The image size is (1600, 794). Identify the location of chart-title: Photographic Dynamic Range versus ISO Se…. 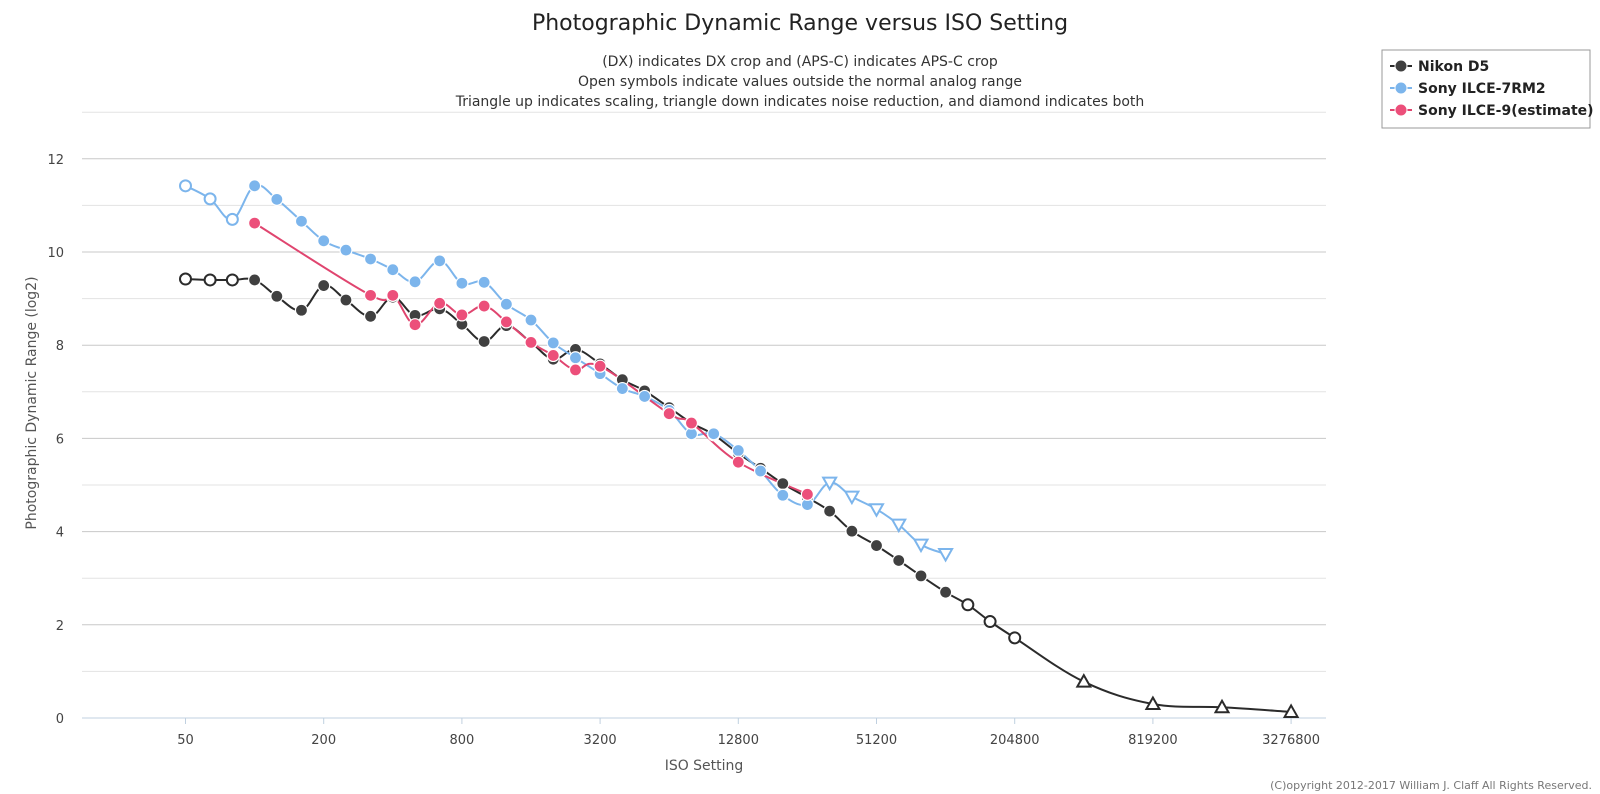
(800, 23).